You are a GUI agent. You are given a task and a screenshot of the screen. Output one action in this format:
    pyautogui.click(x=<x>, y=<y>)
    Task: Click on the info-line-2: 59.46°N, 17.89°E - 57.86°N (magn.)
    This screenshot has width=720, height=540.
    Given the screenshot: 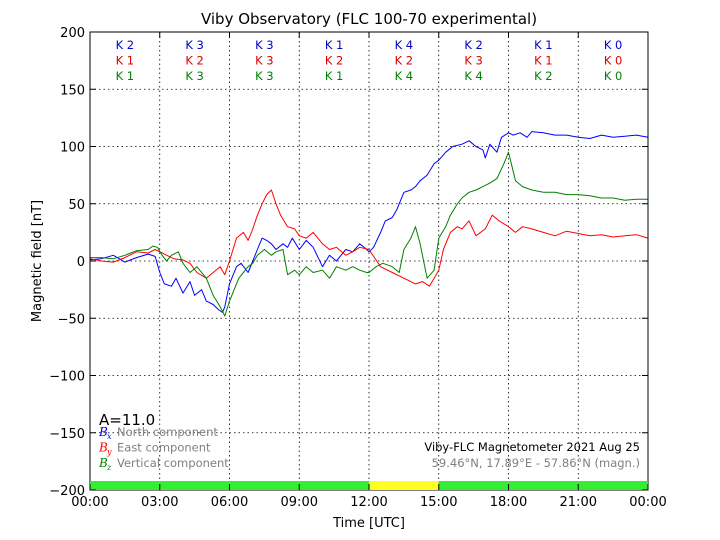 What is the action you would take?
    pyautogui.click(x=536, y=463)
    